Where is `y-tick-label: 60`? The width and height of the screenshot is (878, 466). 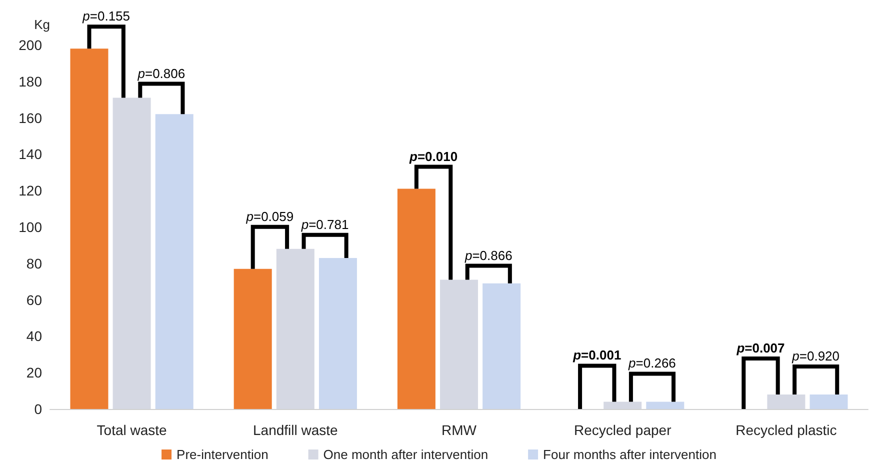
y-tick-label: 60 is located at coordinates (34, 300).